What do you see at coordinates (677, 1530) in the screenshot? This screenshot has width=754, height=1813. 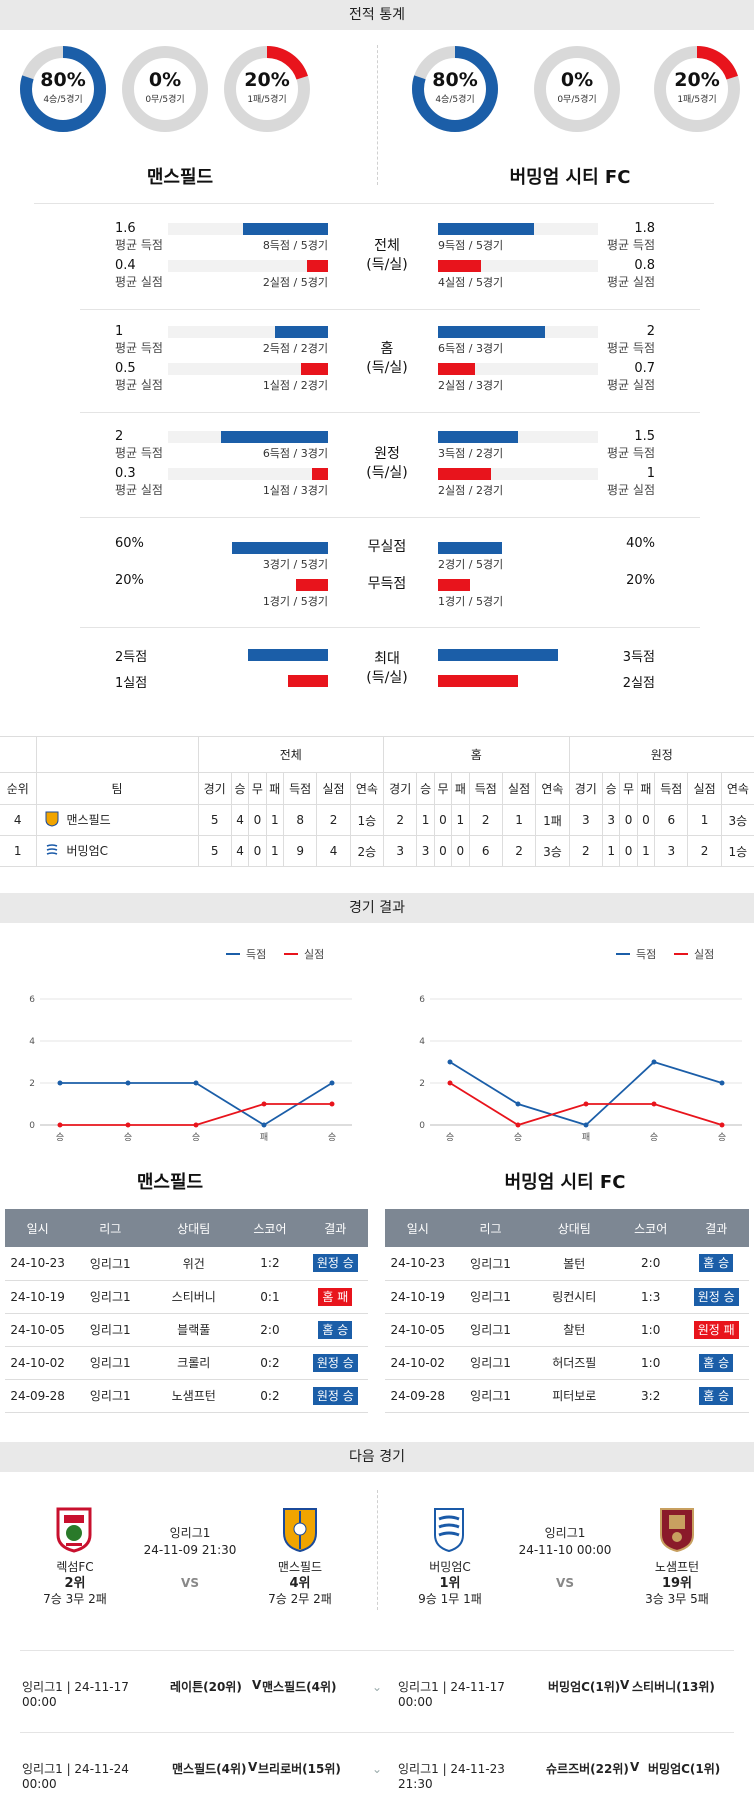 I see `northampton-crest-icon` at bounding box center [677, 1530].